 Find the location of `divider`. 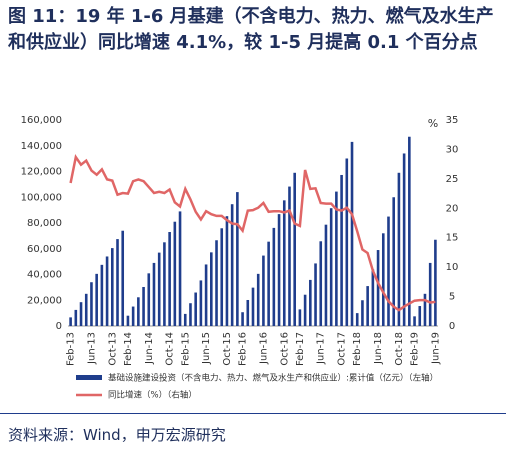

divider is located at coordinates (253, 413).